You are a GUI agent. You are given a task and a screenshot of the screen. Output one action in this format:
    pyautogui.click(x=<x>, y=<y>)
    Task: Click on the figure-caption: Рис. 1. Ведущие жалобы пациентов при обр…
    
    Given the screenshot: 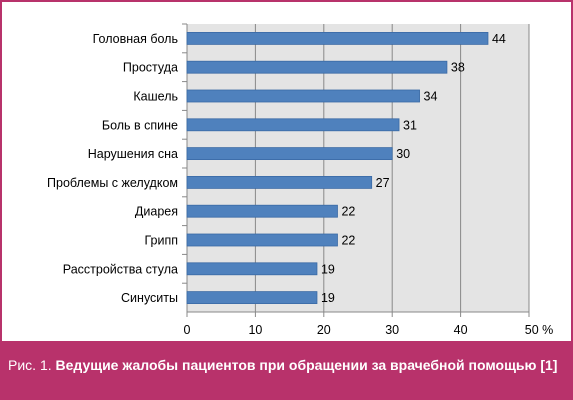 What is the action you would take?
    pyautogui.click(x=288, y=365)
    